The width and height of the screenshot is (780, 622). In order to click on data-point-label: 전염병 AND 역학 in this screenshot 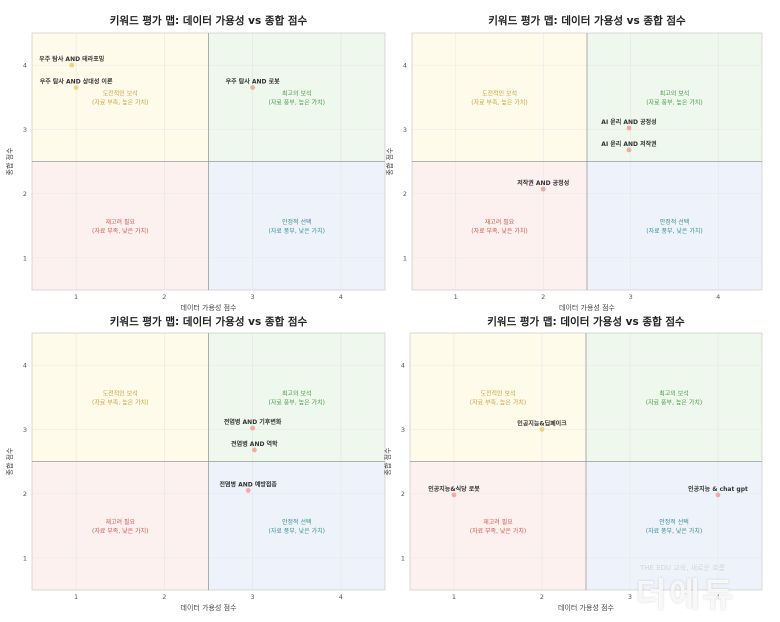, I will do `click(254, 444)`.